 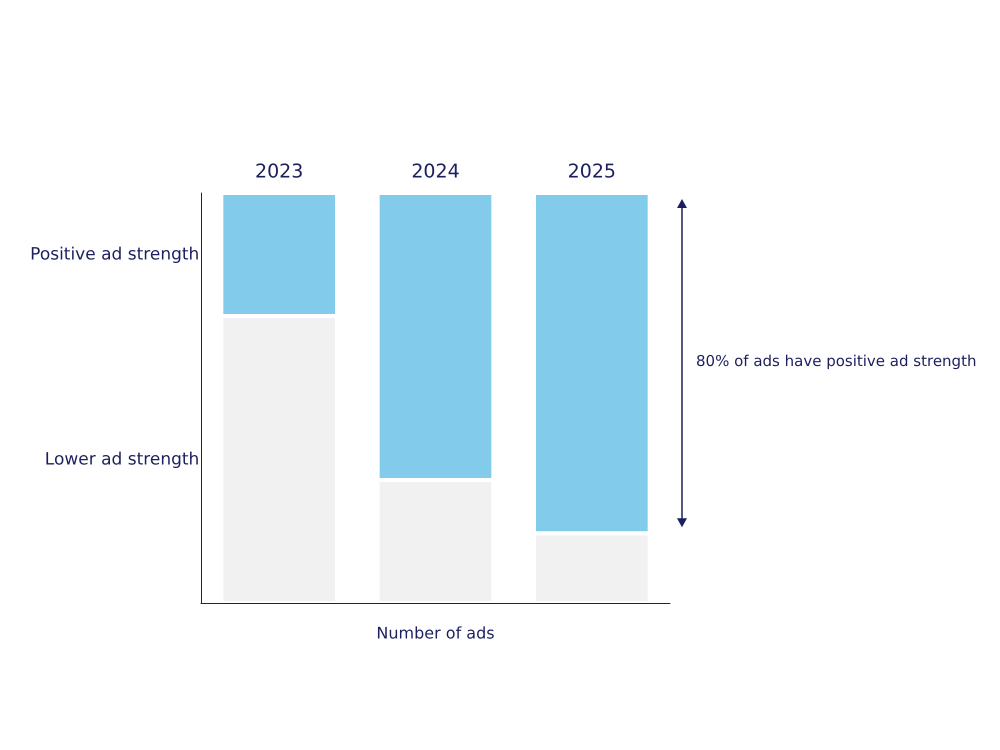 I want to click on series-label: Positive ad strength, so click(x=115, y=254).